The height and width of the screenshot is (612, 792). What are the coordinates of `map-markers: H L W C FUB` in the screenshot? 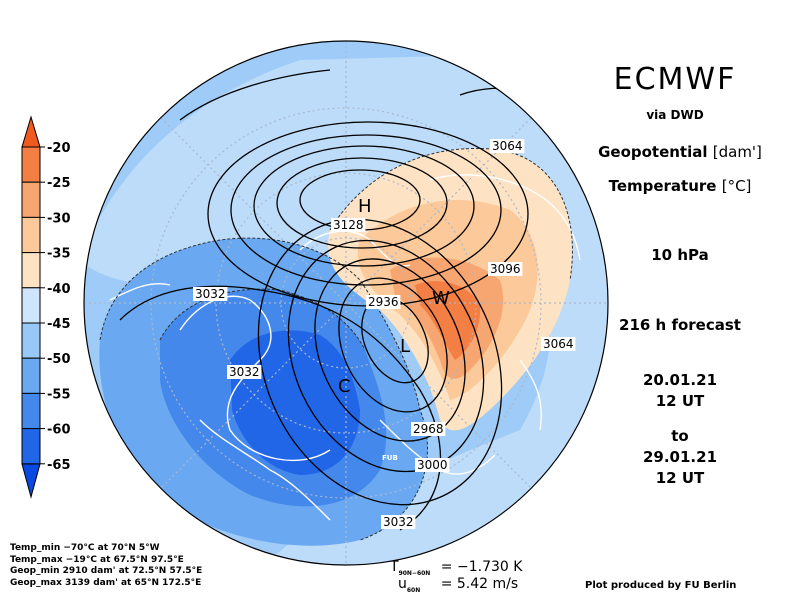 It's located at (394, 329).